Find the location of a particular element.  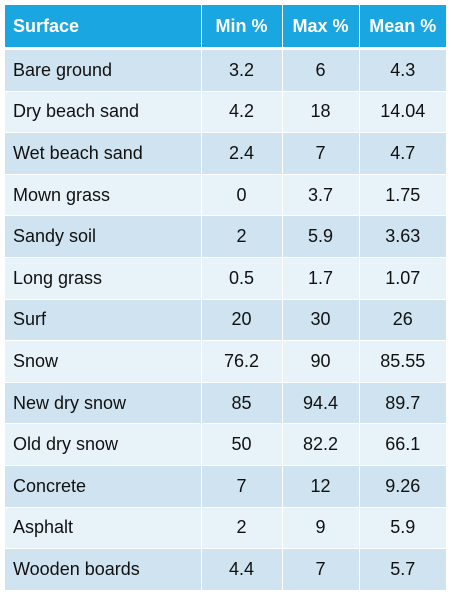

cell-surface: Old dry snow is located at coordinates (103, 444).